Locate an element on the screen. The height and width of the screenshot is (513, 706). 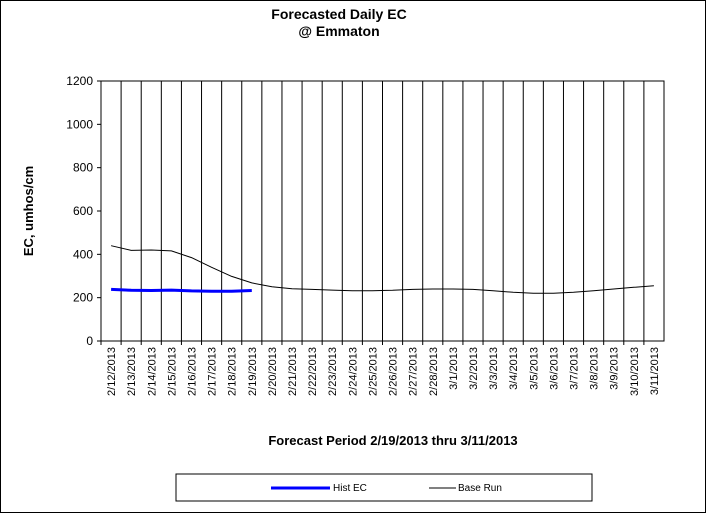
x-tick-label: 3/1/2013 is located at coordinates (454, 368).